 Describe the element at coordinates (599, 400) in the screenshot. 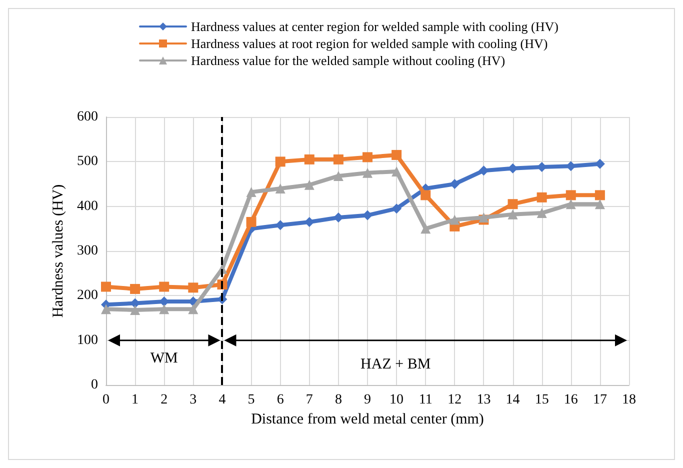

I see `x-tick-label: 17` at that location.